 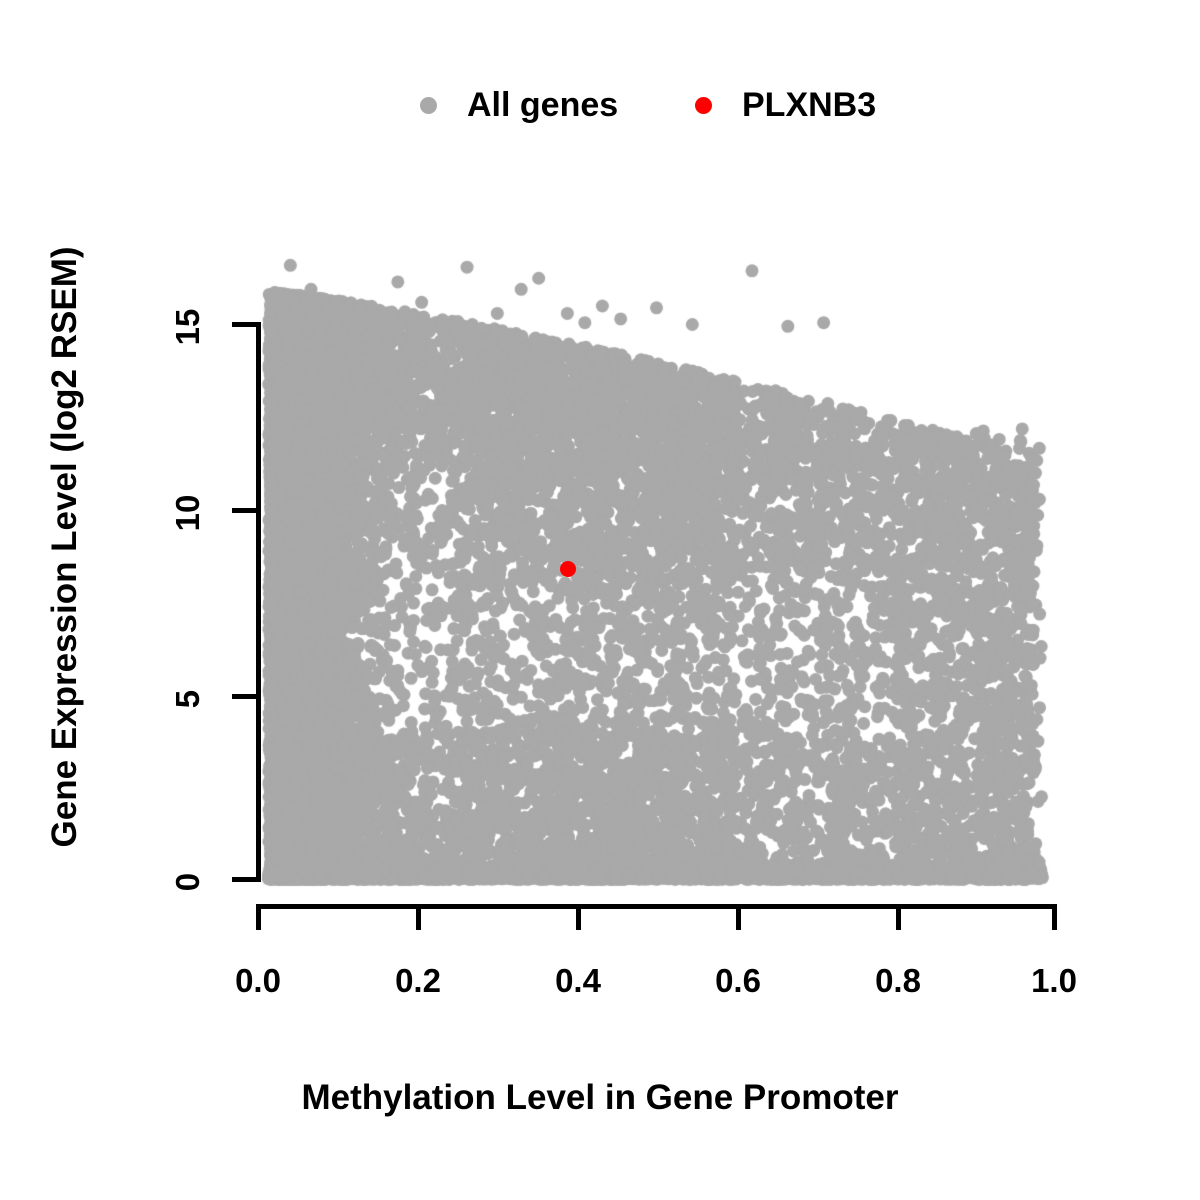 What do you see at coordinates (64, 547) in the screenshot?
I see `y-axis-title: Gene Expression Level (log2 RSEM)` at bounding box center [64, 547].